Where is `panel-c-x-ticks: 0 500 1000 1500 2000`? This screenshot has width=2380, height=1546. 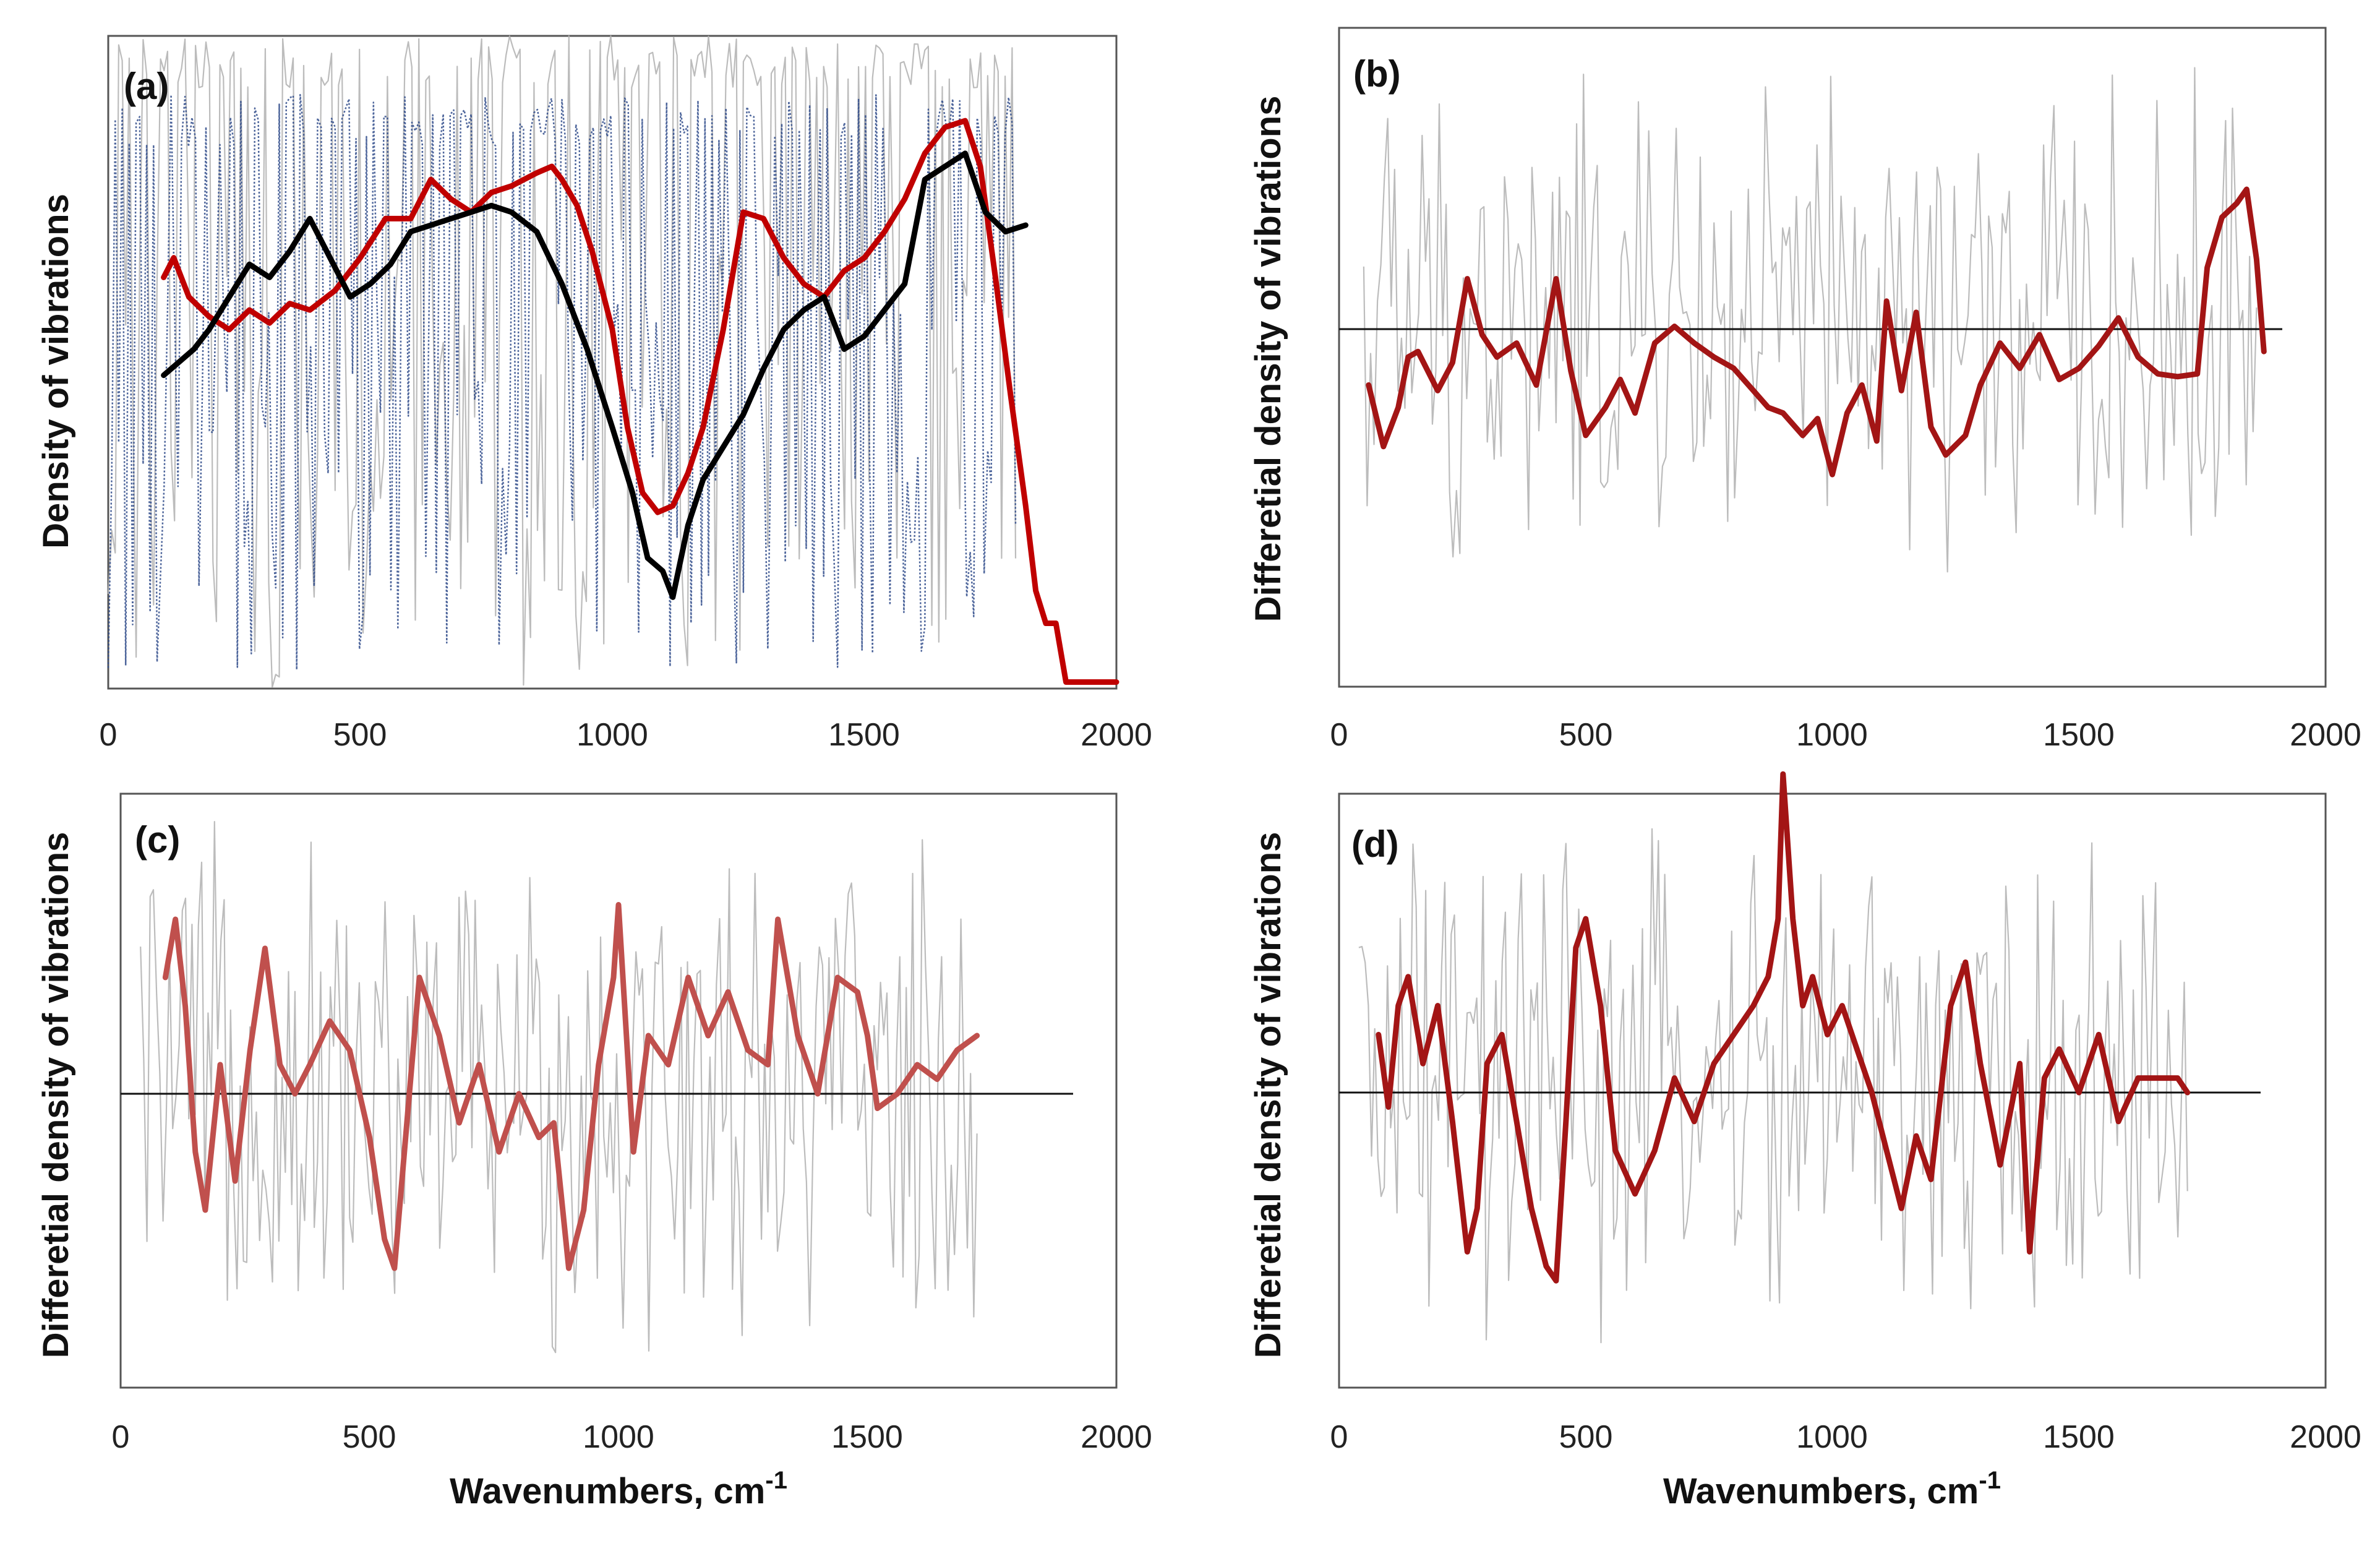 panel-c-x-ticks: 0 500 1000 1500 2000 is located at coordinates (632, 1437).